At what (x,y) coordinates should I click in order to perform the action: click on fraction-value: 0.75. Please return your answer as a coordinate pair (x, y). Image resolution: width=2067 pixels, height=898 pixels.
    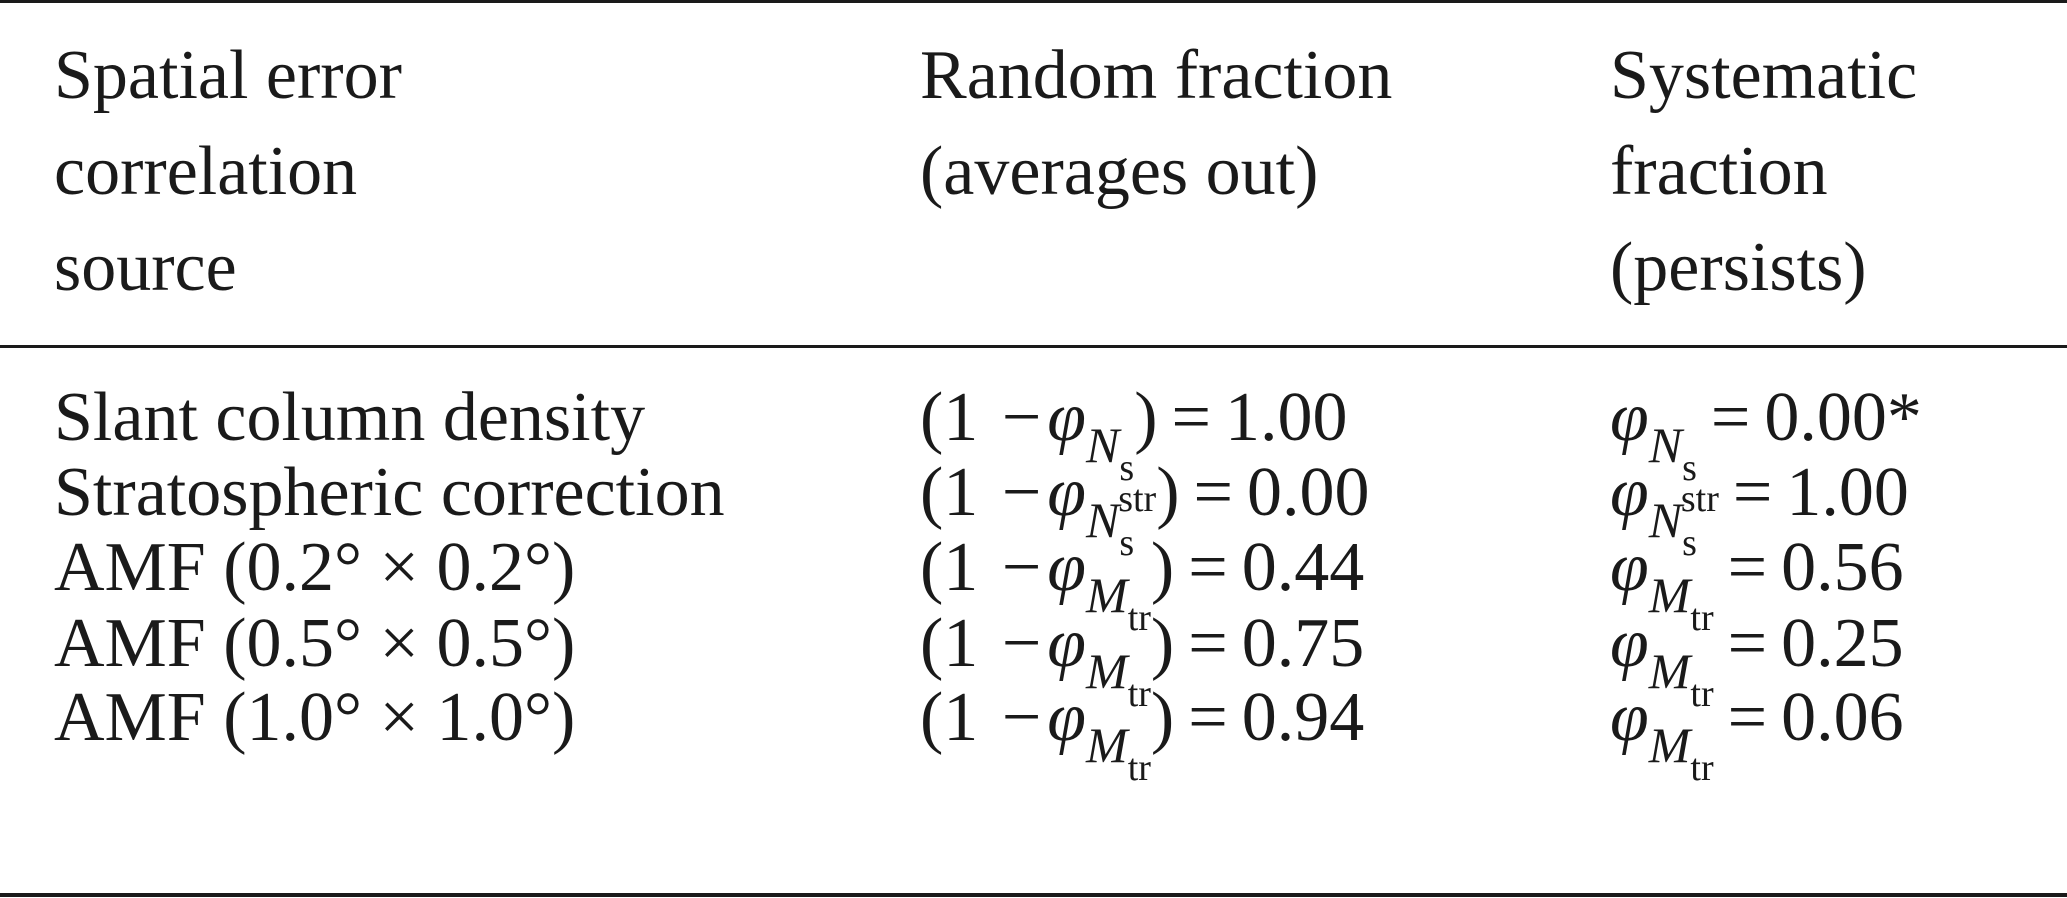
    Looking at the image, I should click on (1303, 643).